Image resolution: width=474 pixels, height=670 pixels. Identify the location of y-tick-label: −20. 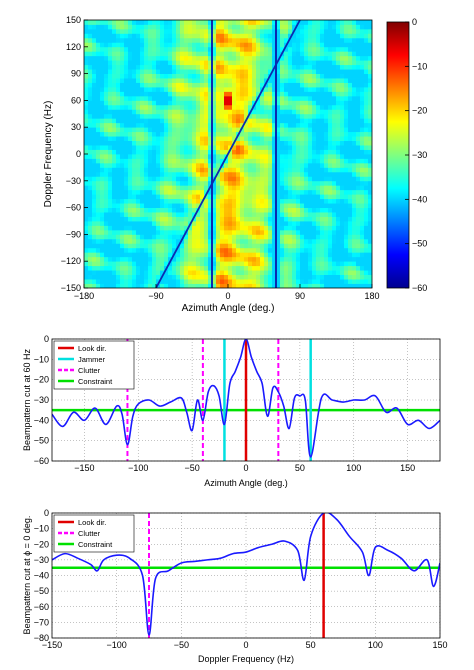
(41, 544).